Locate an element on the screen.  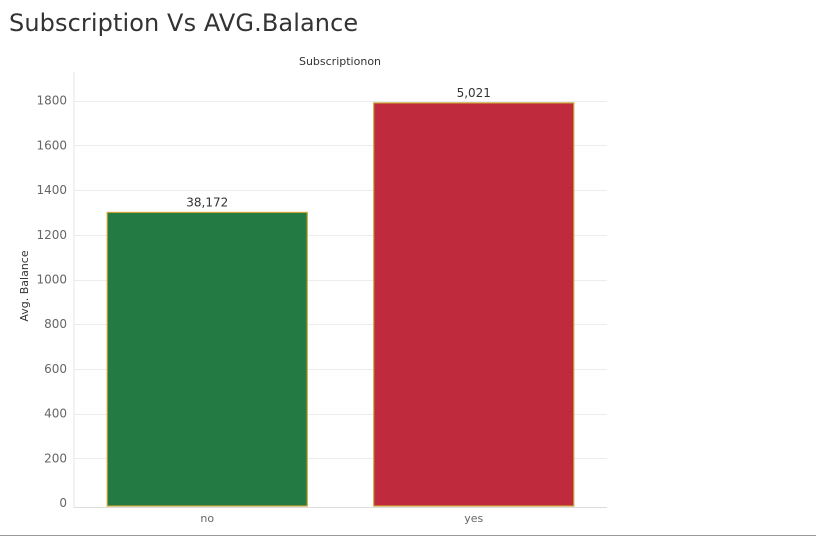
y-tick-label: 200 is located at coordinates (55, 458).